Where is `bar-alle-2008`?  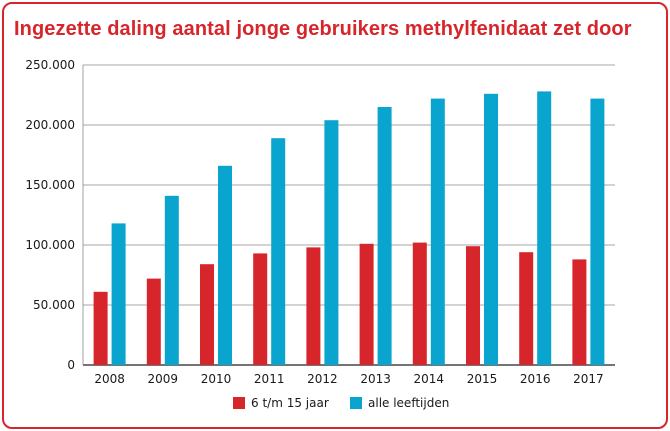 bar-alle-2008 is located at coordinates (118, 294).